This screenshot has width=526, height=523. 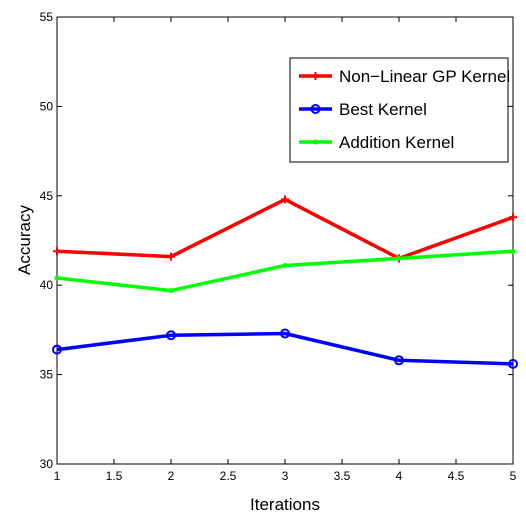 What do you see at coordinates (383, 109) in the screenshot?
I see `legend-label-1: Best Kernel` at bounding box center [383, 109].